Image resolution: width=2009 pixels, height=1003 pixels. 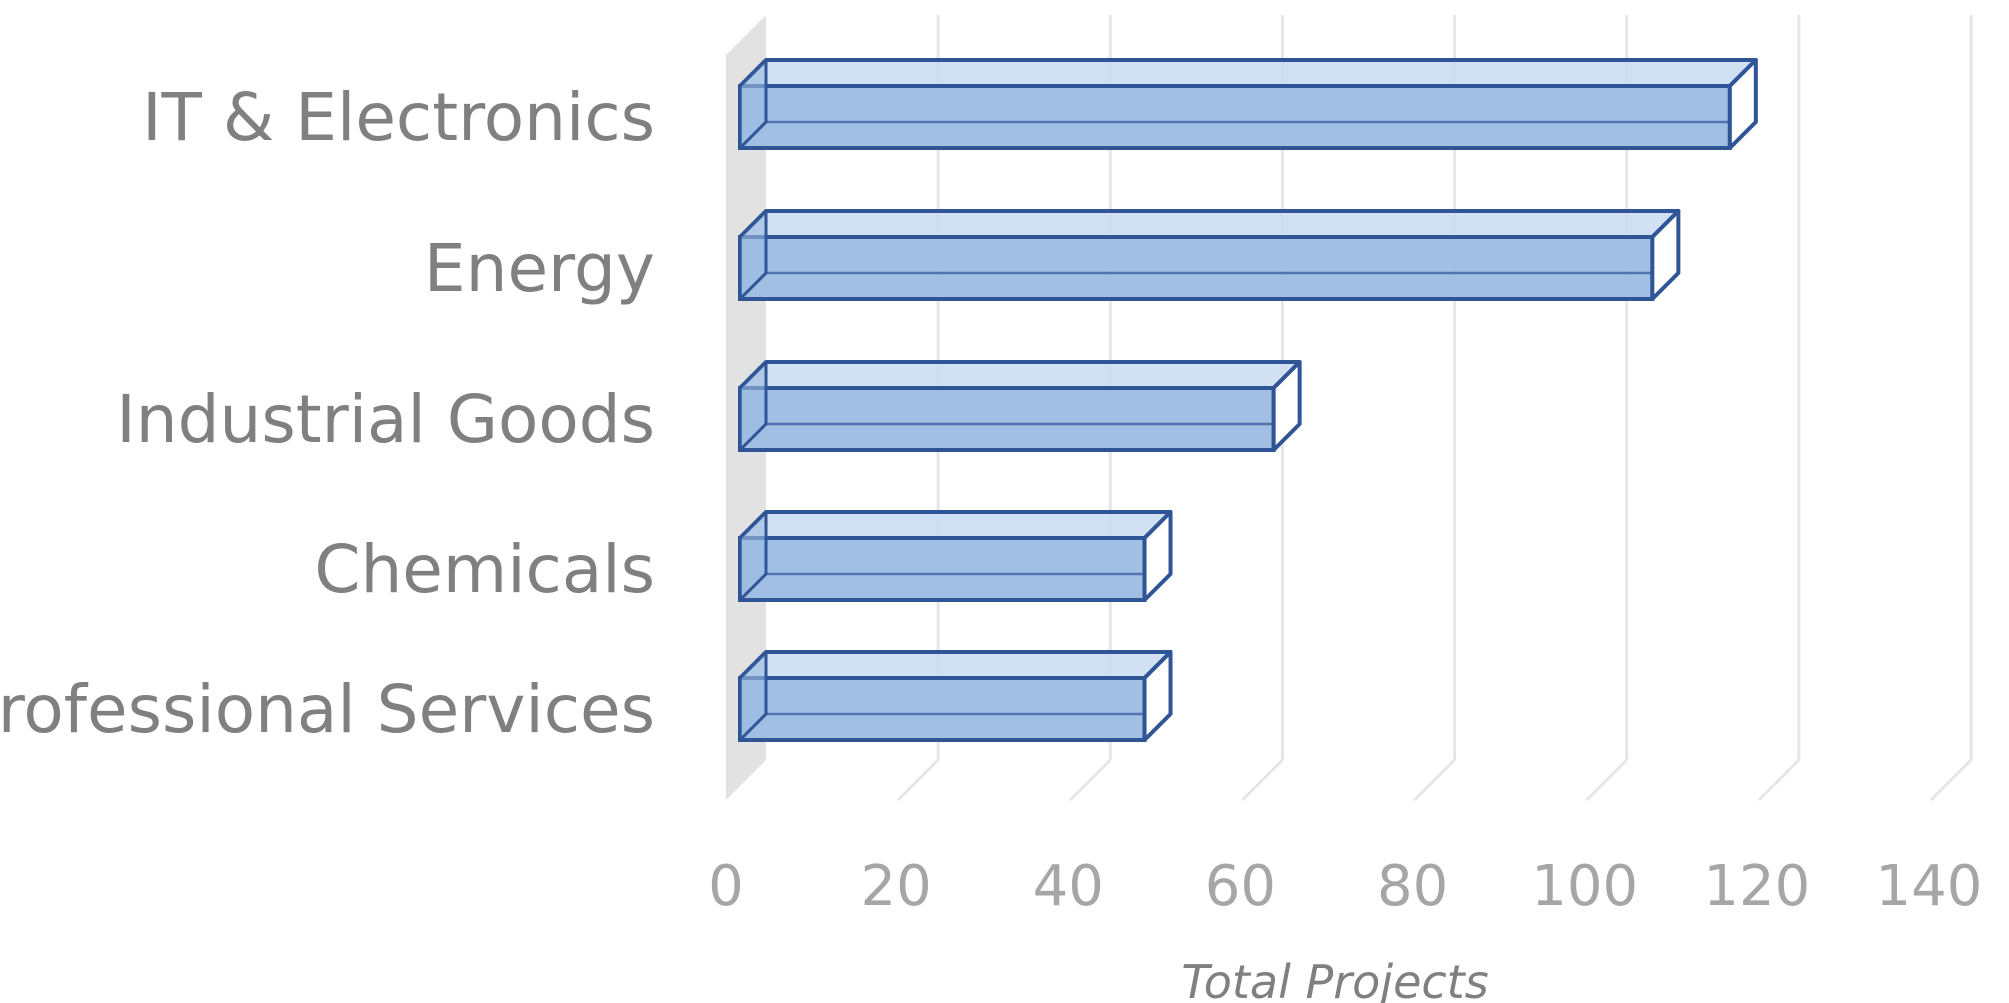 What do you see at coordinates (1334, 979) in the screenshot?
I see `x-axis-title: Total Projects` at bounding box center [1334, 979].